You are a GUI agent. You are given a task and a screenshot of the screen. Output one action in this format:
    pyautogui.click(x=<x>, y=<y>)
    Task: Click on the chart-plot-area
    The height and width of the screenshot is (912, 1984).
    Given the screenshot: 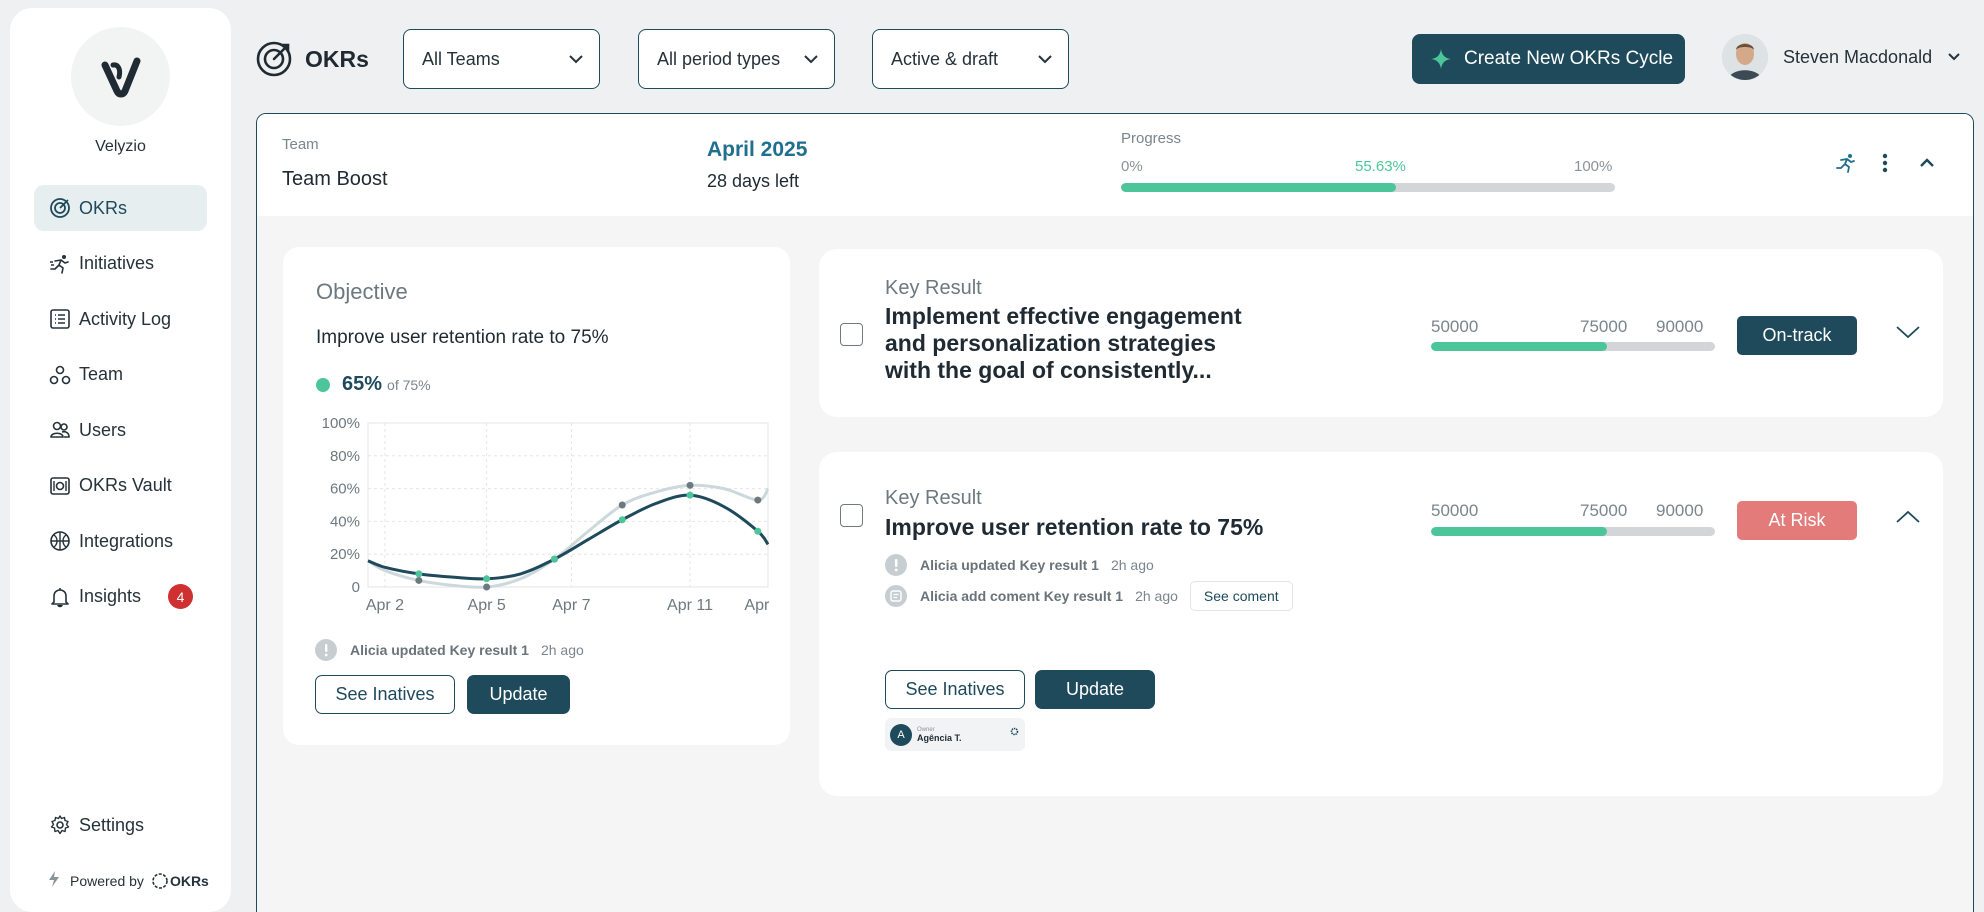 What is the action you would take?
    pyautogui.click(x=568, y=505)
    